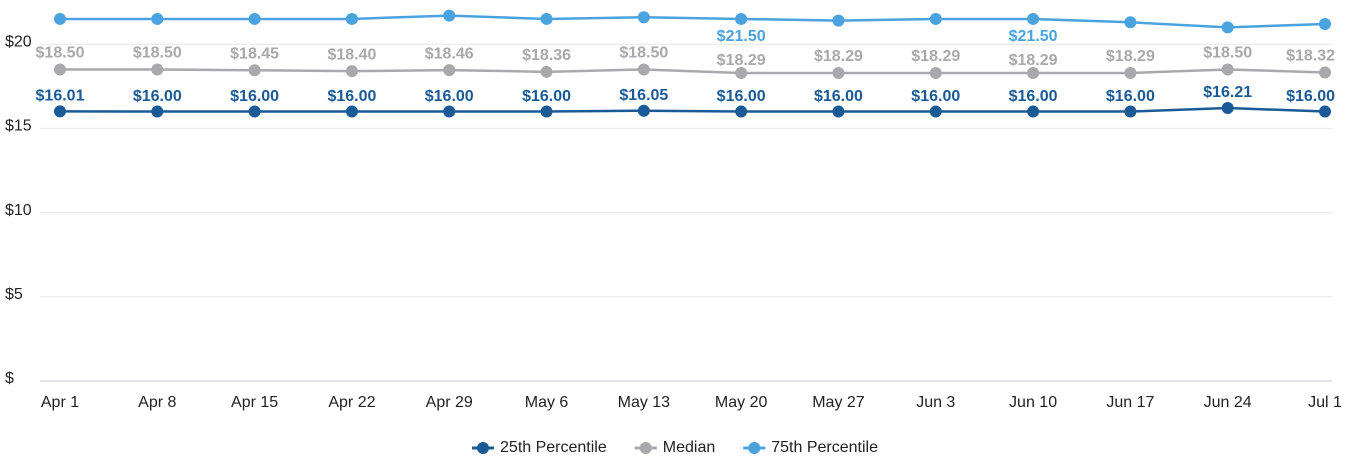  I want to click on x-tick-label: Jun 17, so click(1130, 402).